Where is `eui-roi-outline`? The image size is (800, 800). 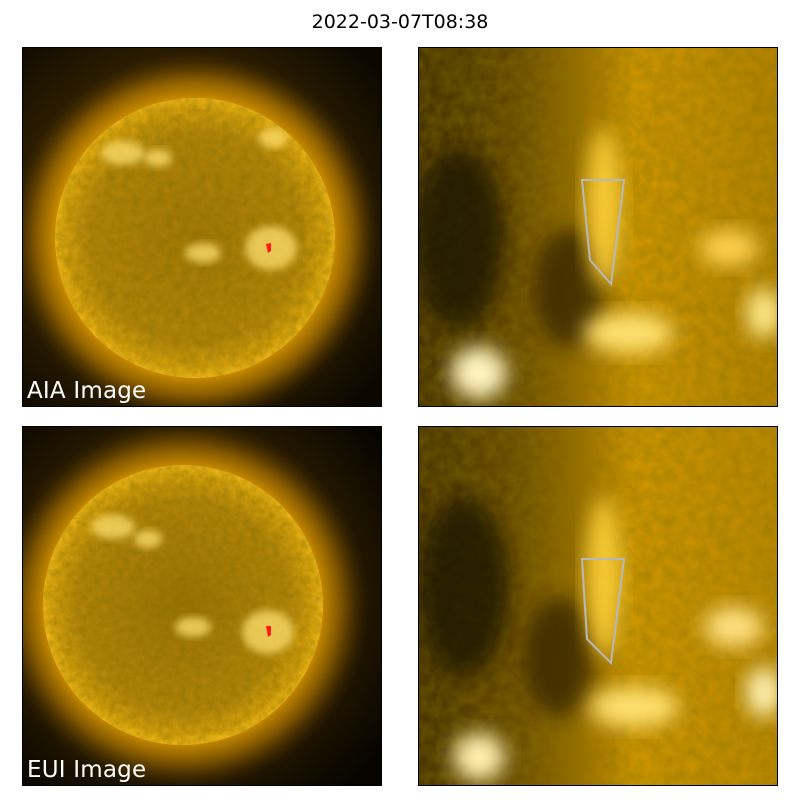
eui-roi-outline is located at coordinates (603, 612).